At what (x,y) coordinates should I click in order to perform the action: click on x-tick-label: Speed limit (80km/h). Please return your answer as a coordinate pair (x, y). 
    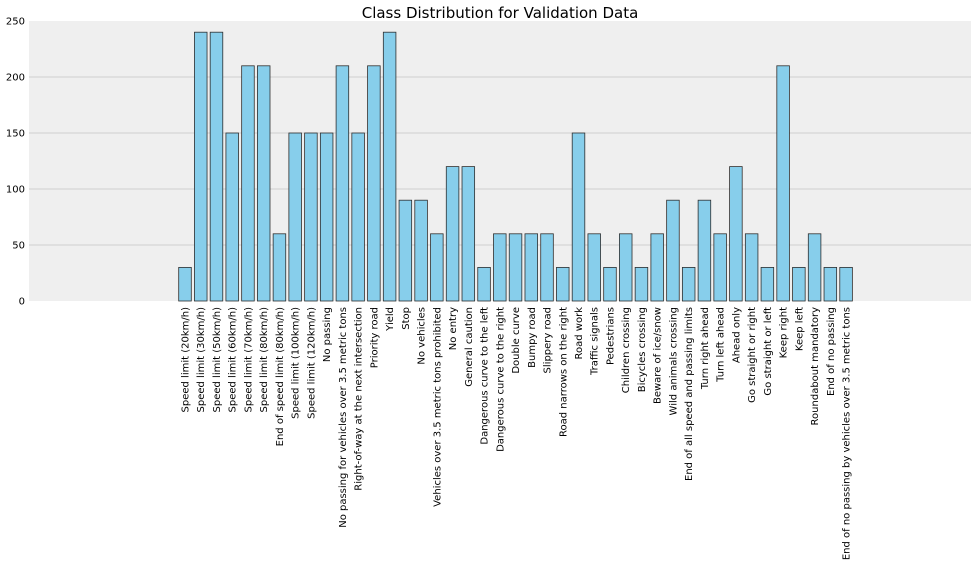
    Looking at the image, I should click on (264, 360).